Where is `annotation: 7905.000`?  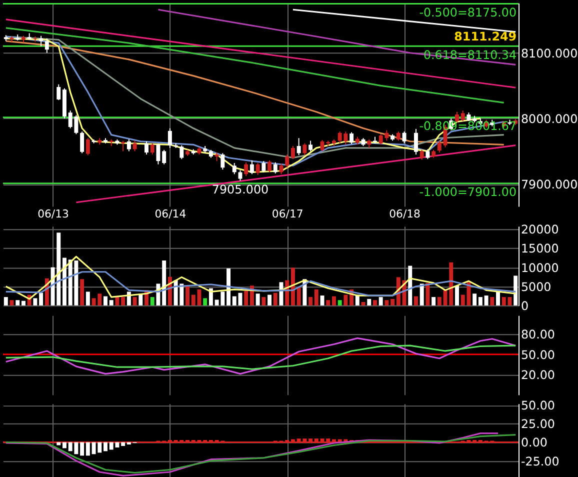 annotation: 7905.000 is located at coordinates (240, 189).